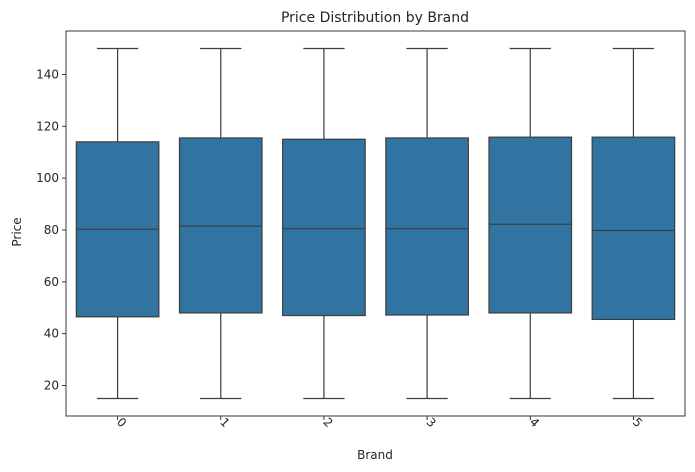 The image size is (695, 472). Describe the element at coordinates (375, 18) in the screenshot. I see `chart-title: Price Distribution by Brand` at that location.